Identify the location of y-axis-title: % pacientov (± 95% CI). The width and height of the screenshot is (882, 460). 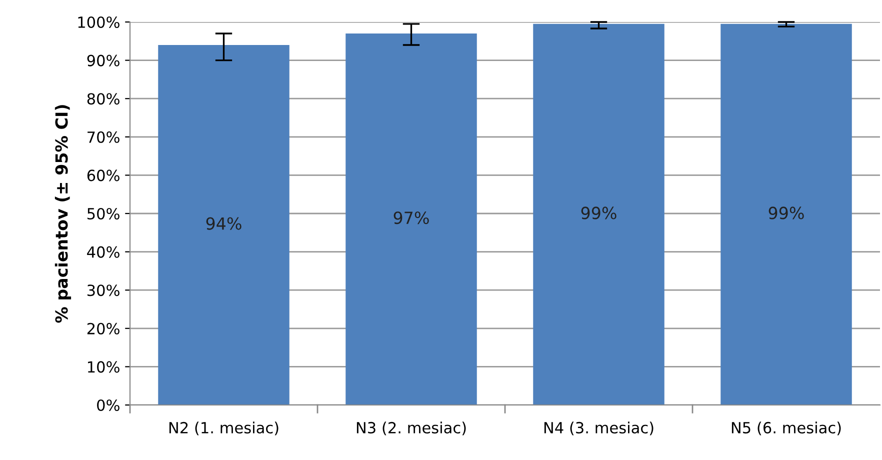
(63, 214).